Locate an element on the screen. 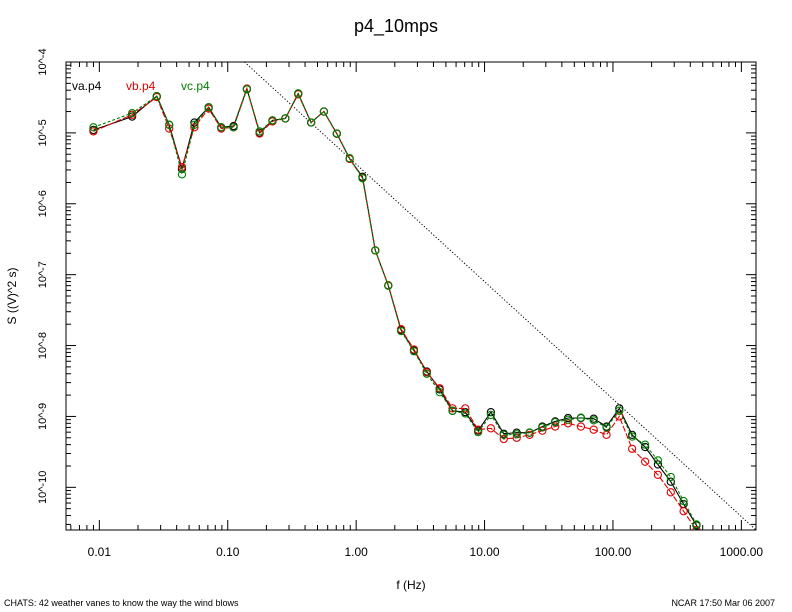 This screenshot has height=612, width=792. legend-entry-vb.p4: vb.p4 is located at coordinates (141, 86).